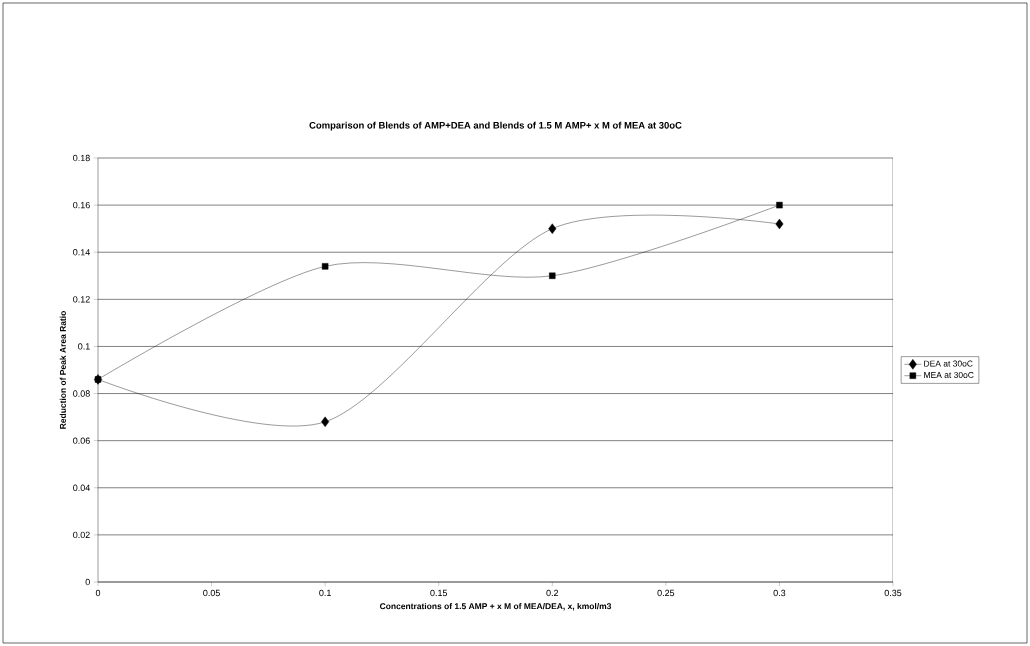 Image resolution: width=1030 pixels, height=646 pixels. What do you see at coordinates (84, 346) in the screenshot?
I see `y-tick-label: 0.1` at bounding box center [84, 346].